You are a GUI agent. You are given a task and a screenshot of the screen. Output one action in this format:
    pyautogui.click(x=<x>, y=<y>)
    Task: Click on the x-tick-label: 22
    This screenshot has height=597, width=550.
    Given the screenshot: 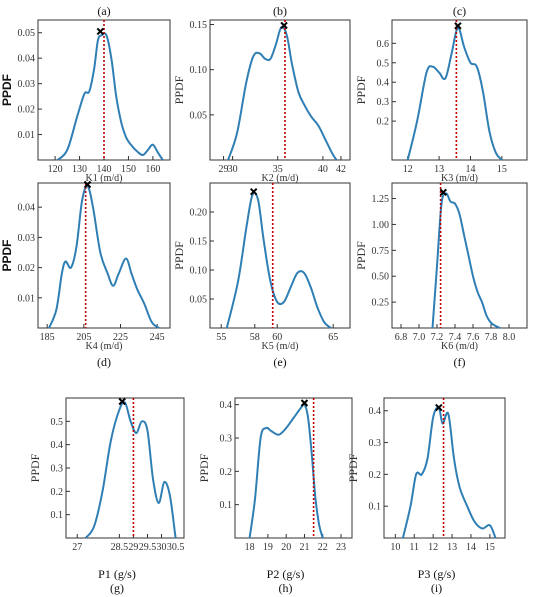 What is the action you would take?
    pyautogui.click(x=323, y=547)
    